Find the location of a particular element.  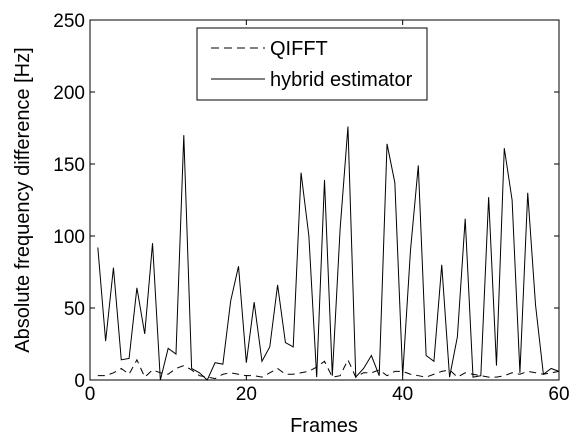

y-tick-label: 100 is located at coordinates (69, 237).